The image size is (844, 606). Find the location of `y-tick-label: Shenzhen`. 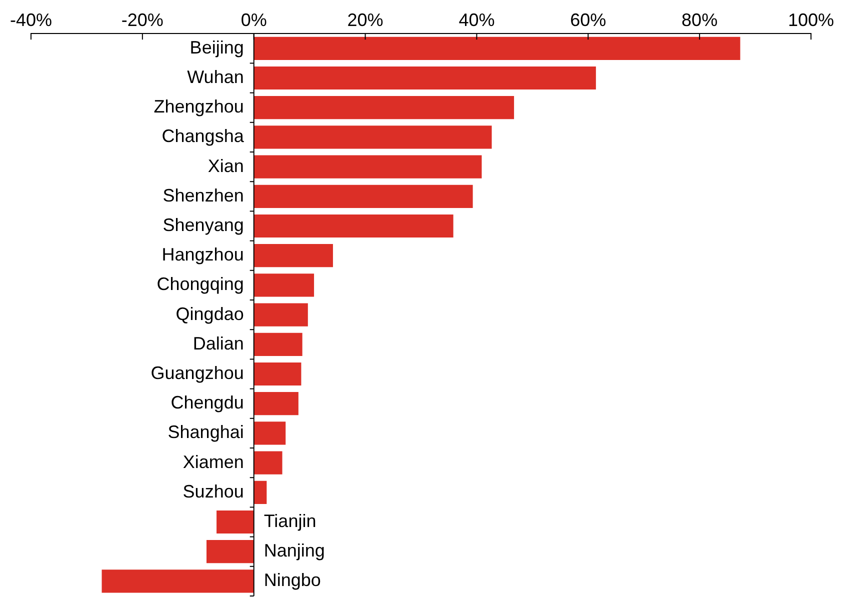

y-tick-label: Shenzhen is located at coordinates (203, 195).